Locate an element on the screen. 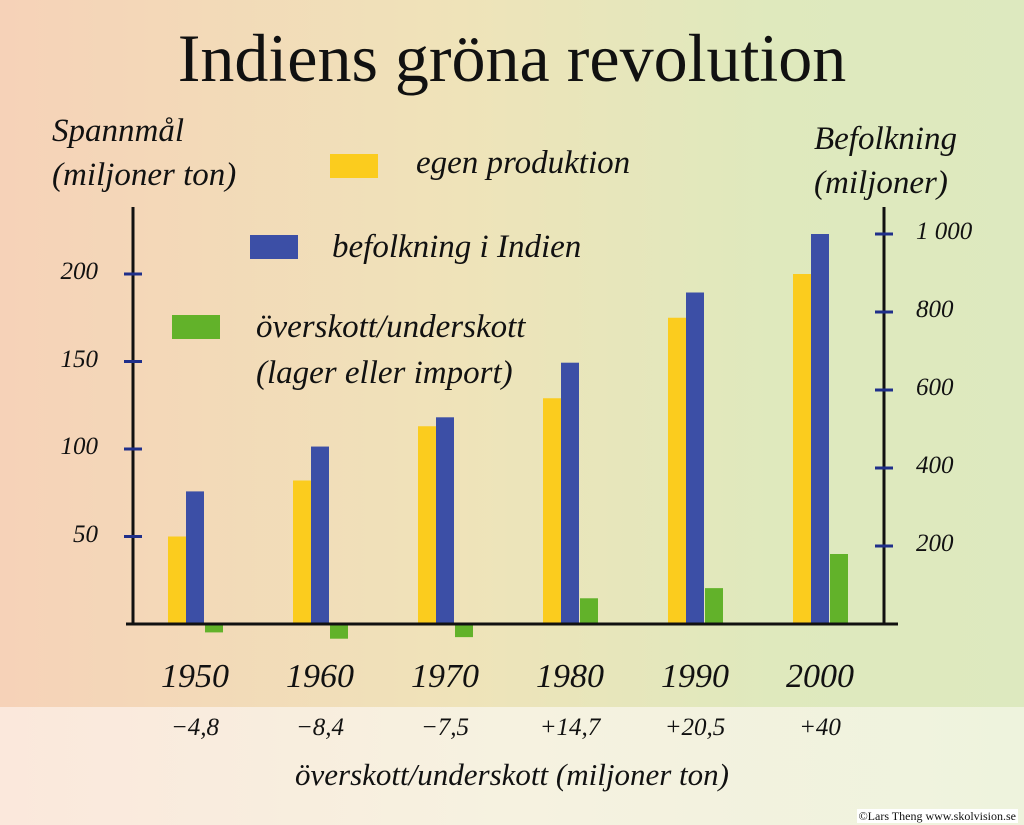 The height and width of the screenshot is (825, 1024). bar-production-1970 is located at coordinates (427, 525).